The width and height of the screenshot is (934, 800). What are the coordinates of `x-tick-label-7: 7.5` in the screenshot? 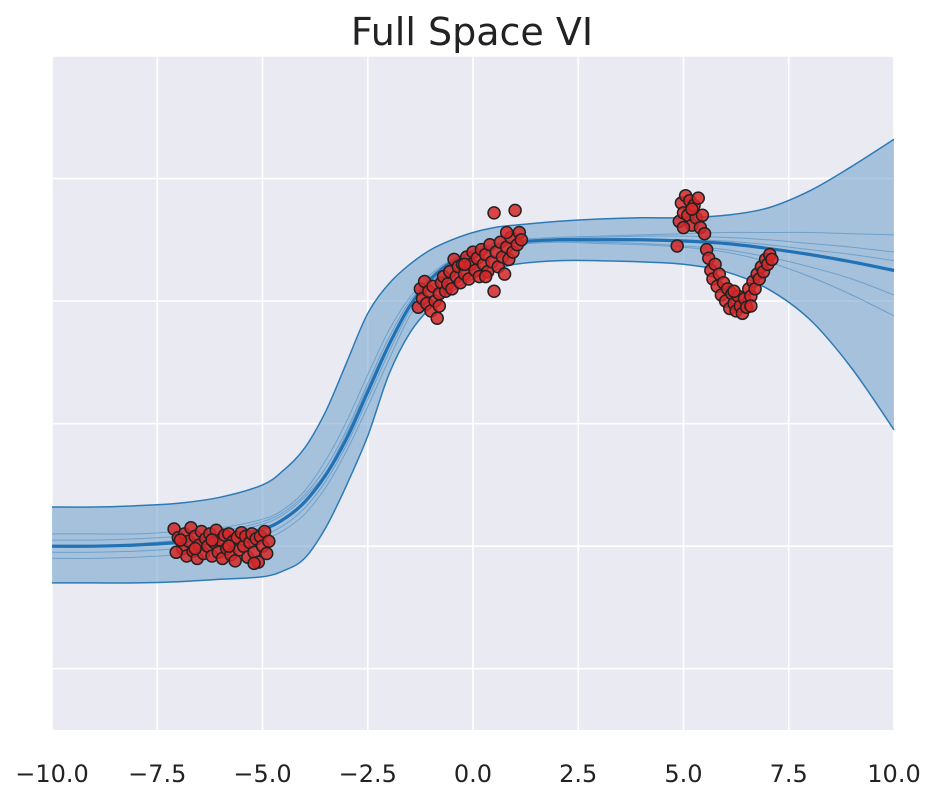 It's located at (789, 774).